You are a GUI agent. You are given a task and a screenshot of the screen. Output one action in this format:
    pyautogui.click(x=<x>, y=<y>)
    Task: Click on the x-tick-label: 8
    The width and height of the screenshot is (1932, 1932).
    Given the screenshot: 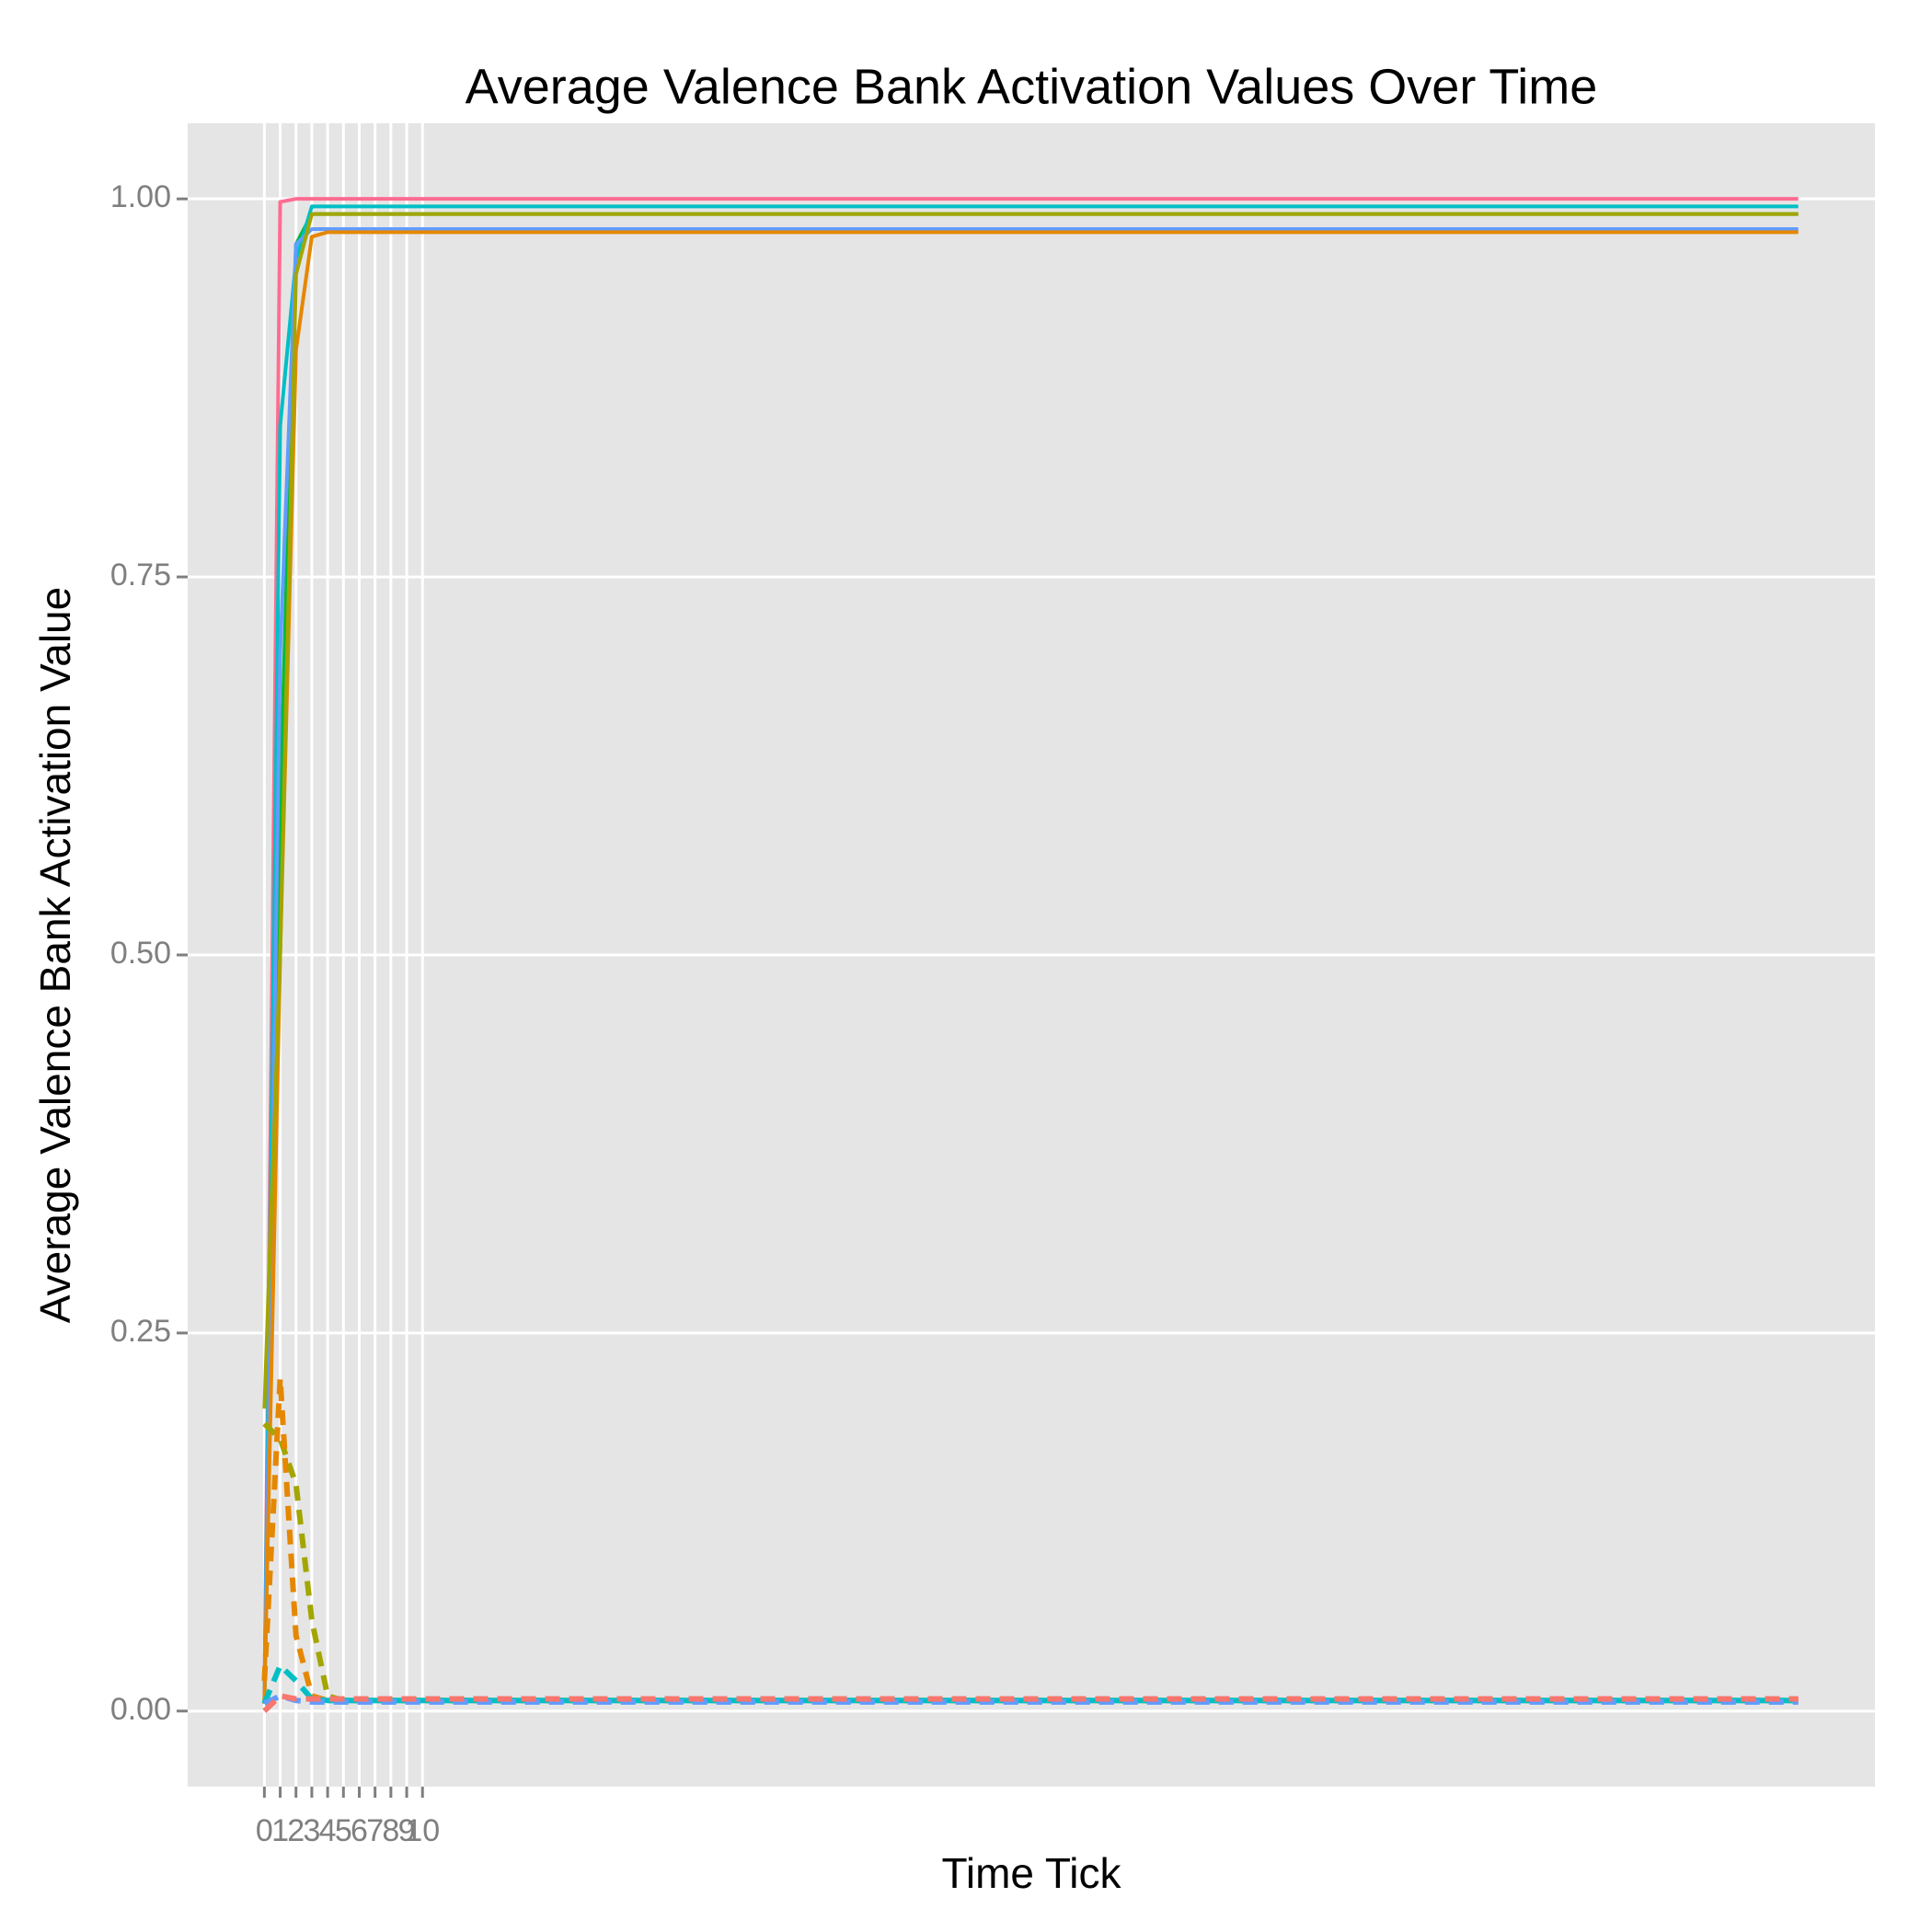 What is the action you would take?
    pyautogui.click(x=390, y=1830)
    